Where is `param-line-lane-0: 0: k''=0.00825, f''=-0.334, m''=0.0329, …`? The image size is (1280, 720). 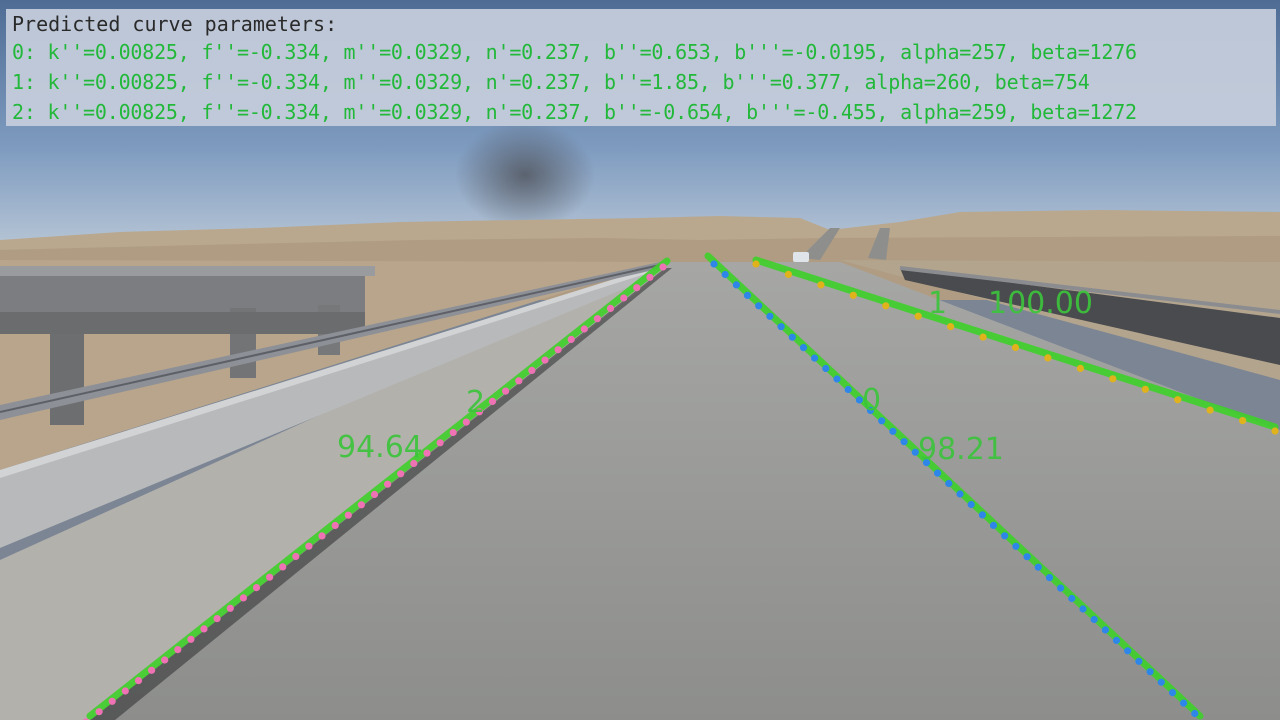 param-line-lane-0: 0: k''=0.00825, f''=-0.334, m''=0.0329, … is located at coordinates (574, 52).